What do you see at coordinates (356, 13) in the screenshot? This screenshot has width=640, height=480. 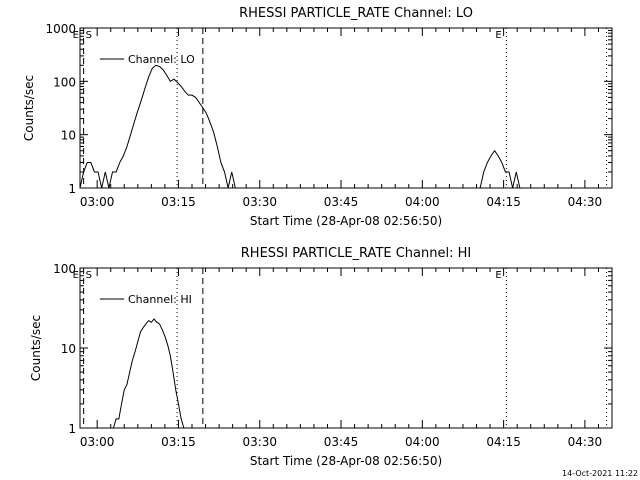 I see `chart-title: RHESSI PARTICLE_RATE Channel: LO` at bounding box center [356, 13].